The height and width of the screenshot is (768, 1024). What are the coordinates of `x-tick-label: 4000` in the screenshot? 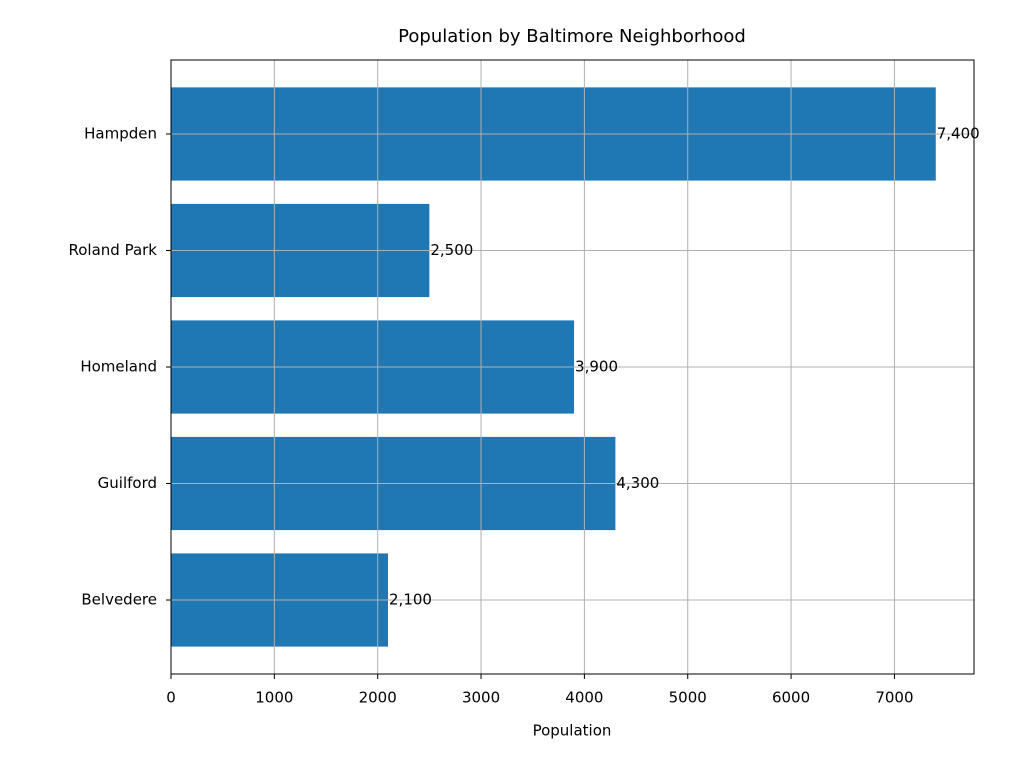 It's located at (584, 698).